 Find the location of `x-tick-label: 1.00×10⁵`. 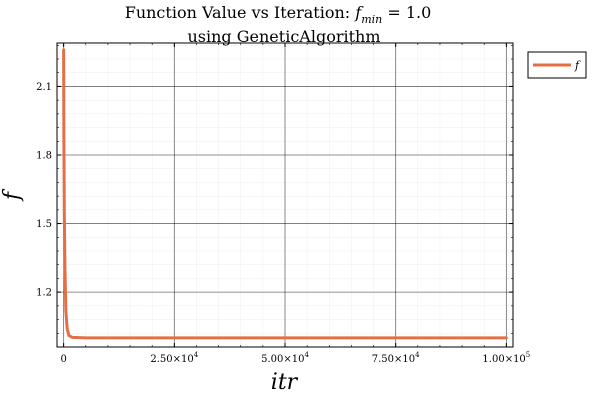

x-tick-label: 1.00×10⁵ is located at coordinates (506, 358).